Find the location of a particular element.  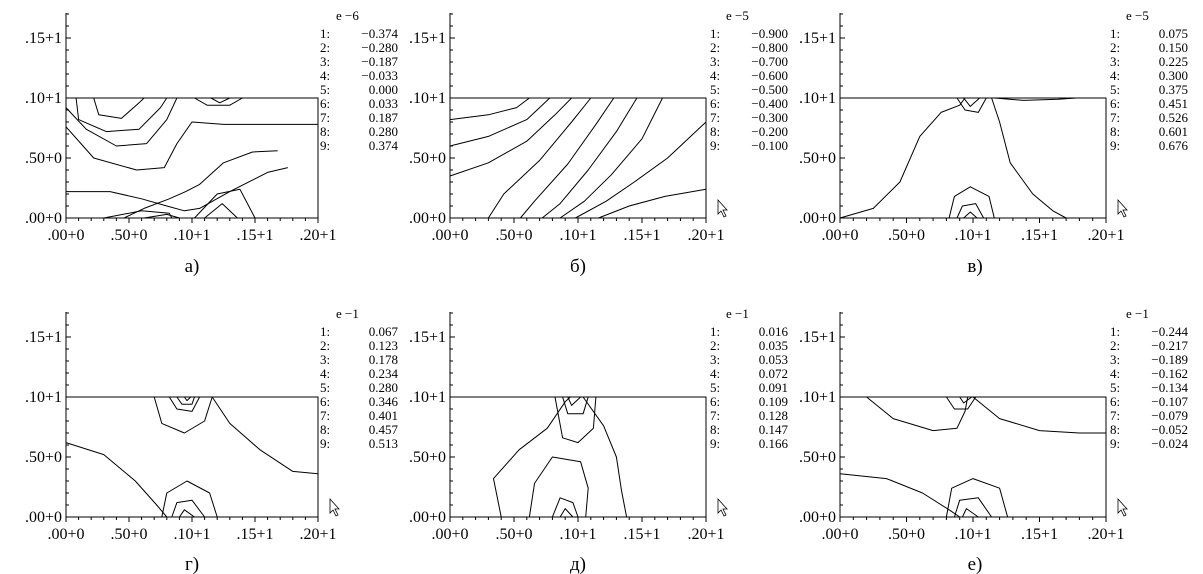

legend-value: 0.375 is located at coordinates (1173, 89).